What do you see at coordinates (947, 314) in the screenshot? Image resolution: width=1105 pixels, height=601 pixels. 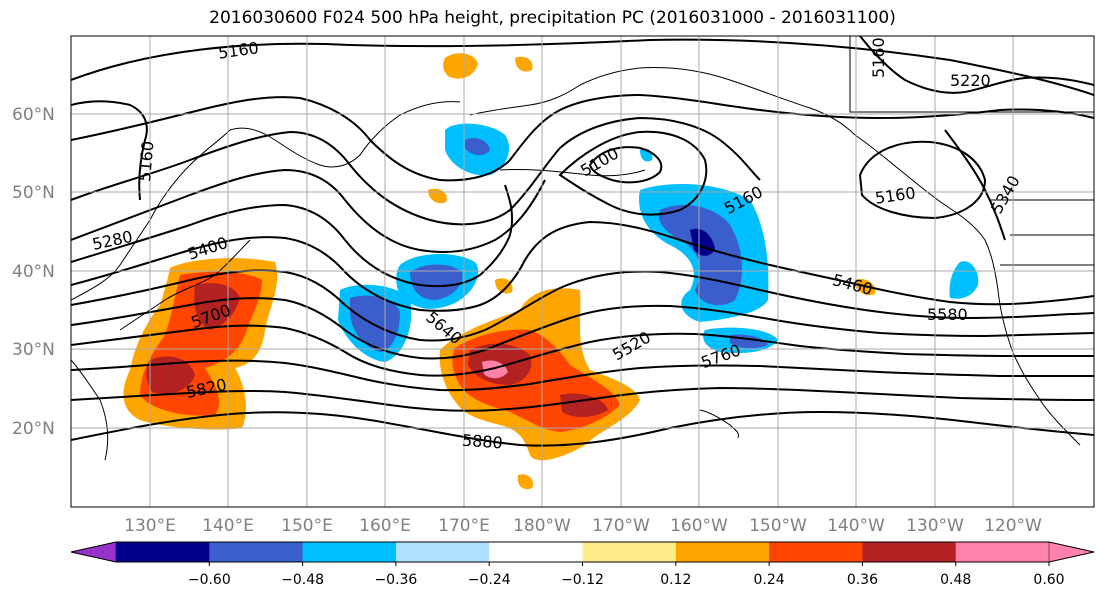 I see `contour-label: 5580` at bounding box center [947, 314].